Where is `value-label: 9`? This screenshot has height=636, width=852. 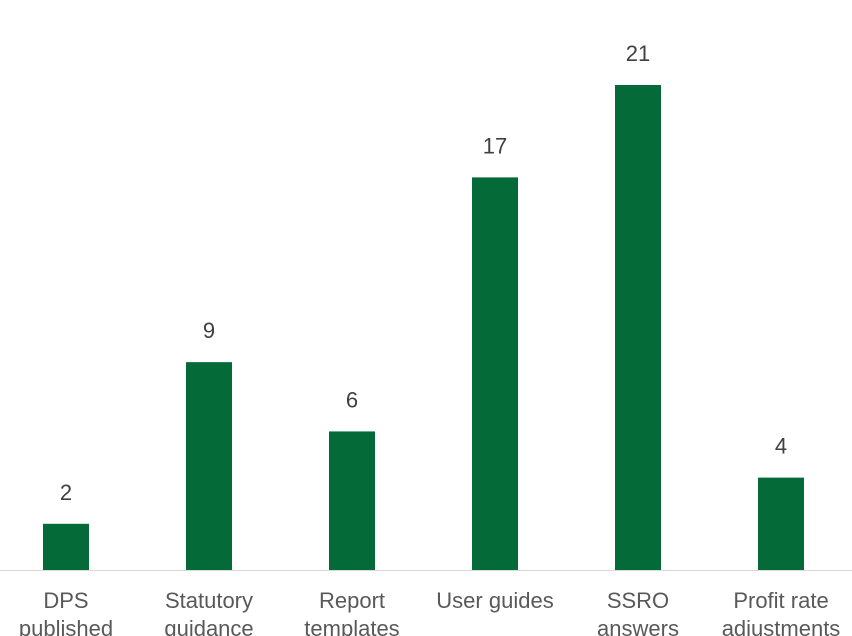 value-label: 9 is located at coordinates (209, 330).